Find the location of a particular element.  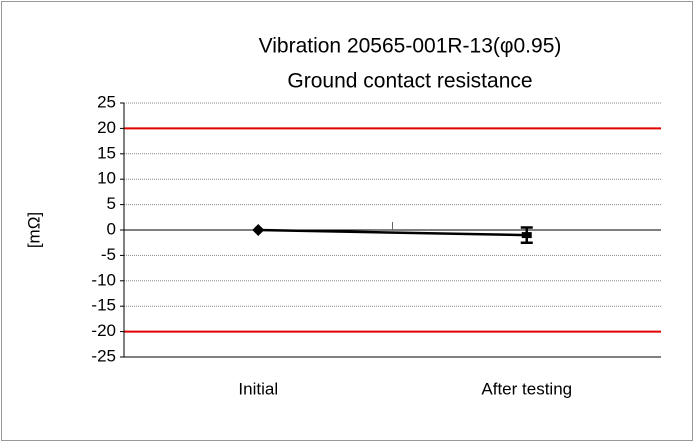

y-tick-label: 25 is located at coordinates (106, 101).